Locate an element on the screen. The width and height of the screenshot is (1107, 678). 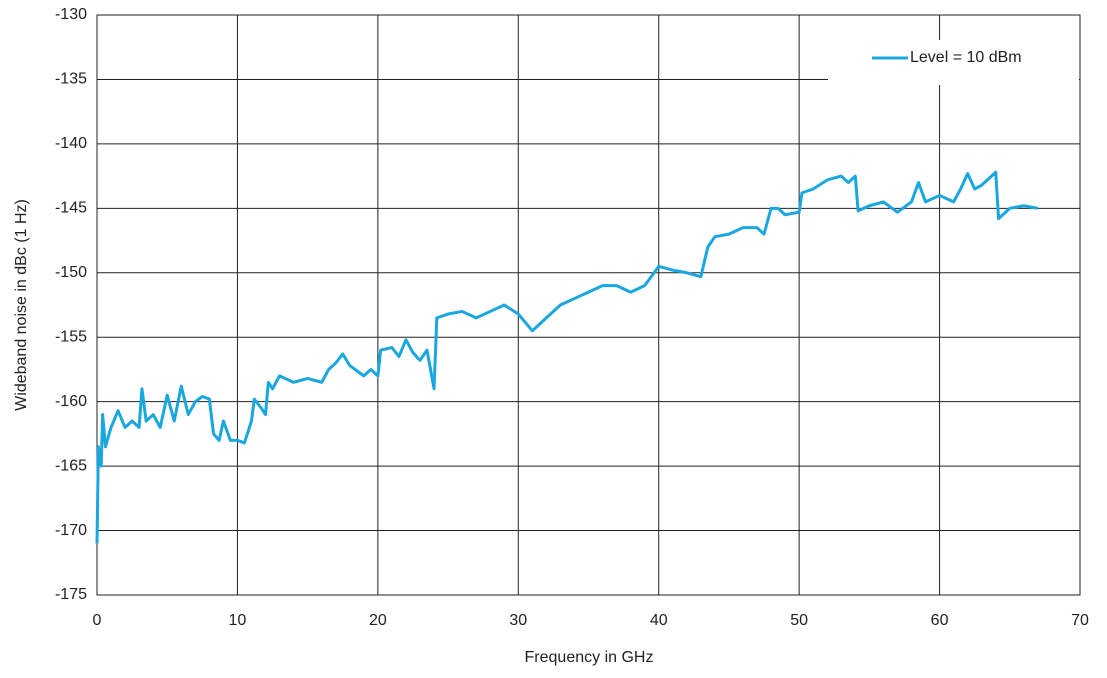
x-tick-label: 20 is located at coordinates (378, 620).